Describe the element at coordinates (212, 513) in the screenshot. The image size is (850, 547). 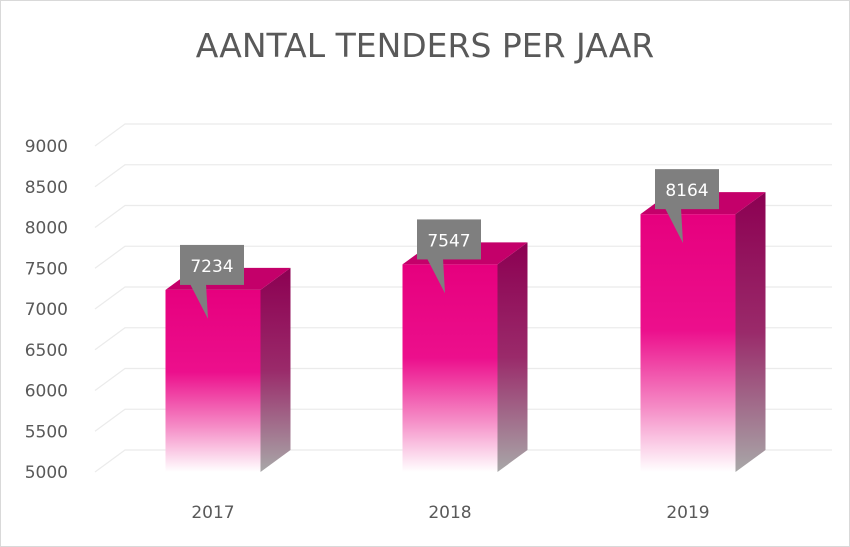
I see `x-tick-label: 2017` at that location.